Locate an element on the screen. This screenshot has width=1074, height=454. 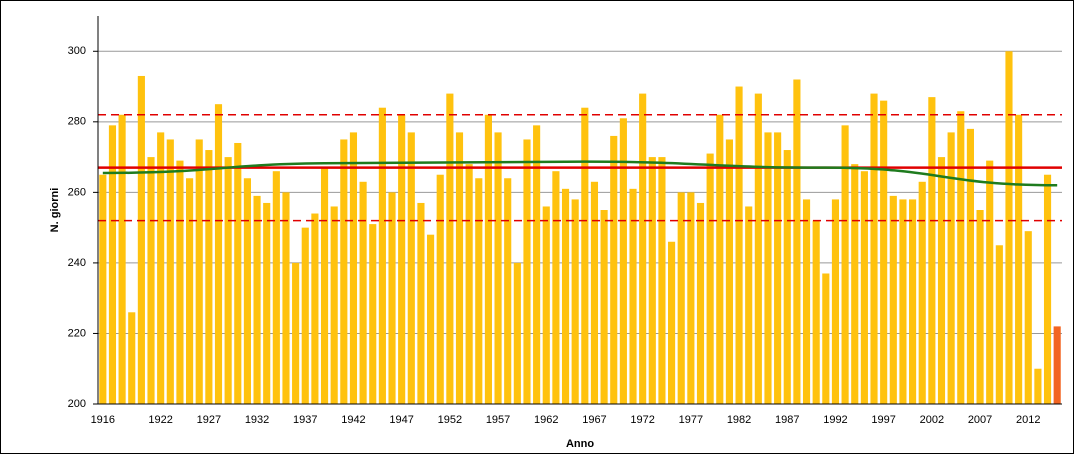
trend-line is located at coordinates (580, 173).